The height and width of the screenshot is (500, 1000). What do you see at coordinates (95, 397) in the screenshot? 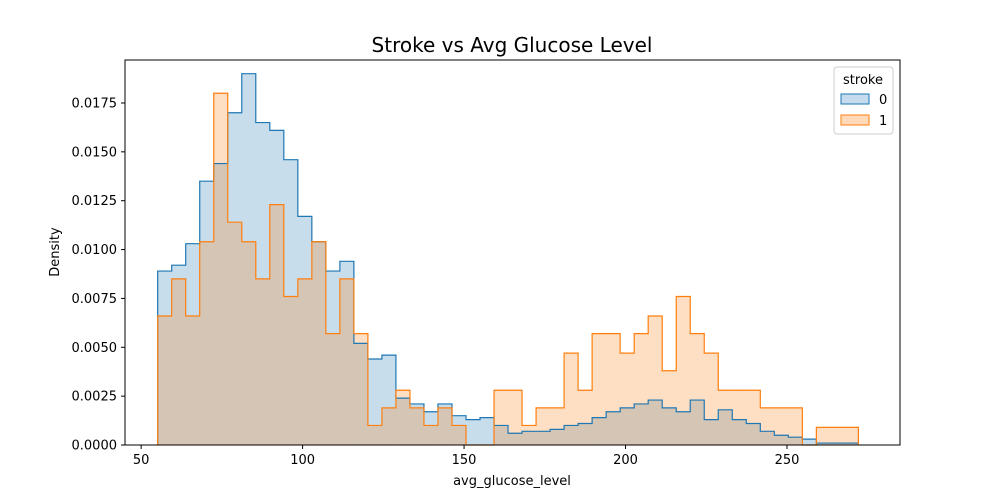
I see `y-tick-label-1: 0.0025` at bounding box center [95, 397].